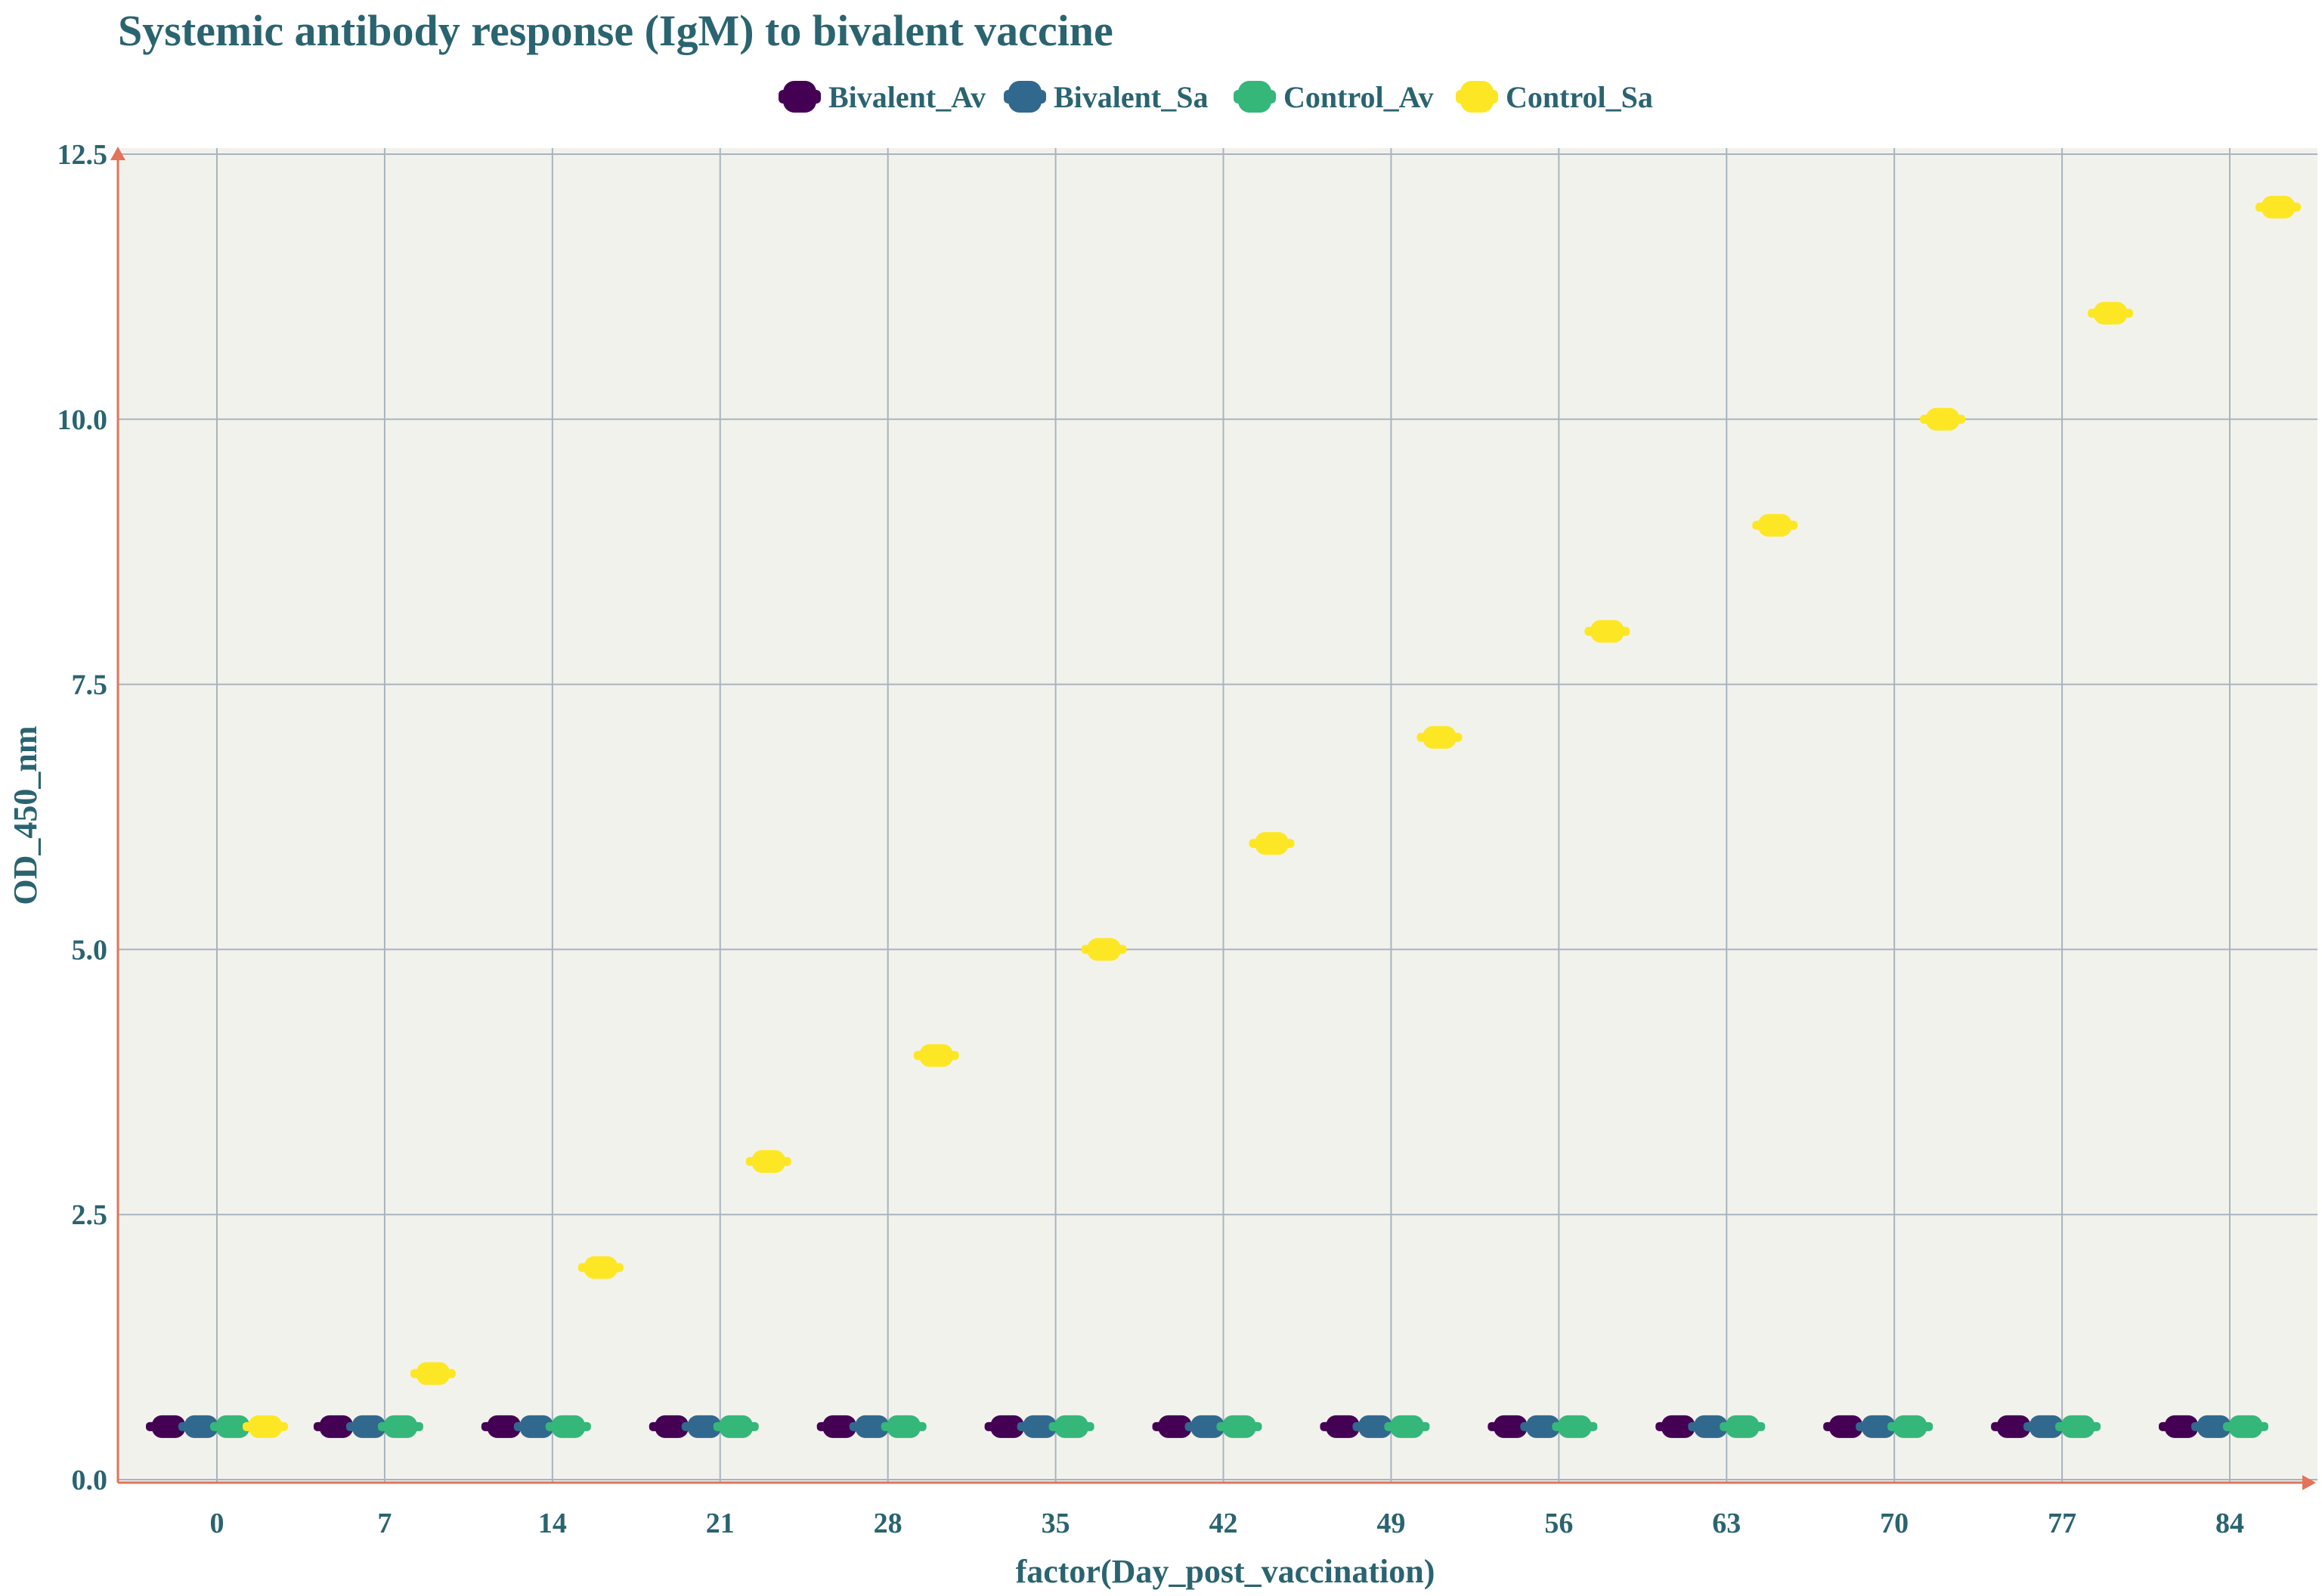  I want to click on y-tick-label: 5.0, so click(90, 950).